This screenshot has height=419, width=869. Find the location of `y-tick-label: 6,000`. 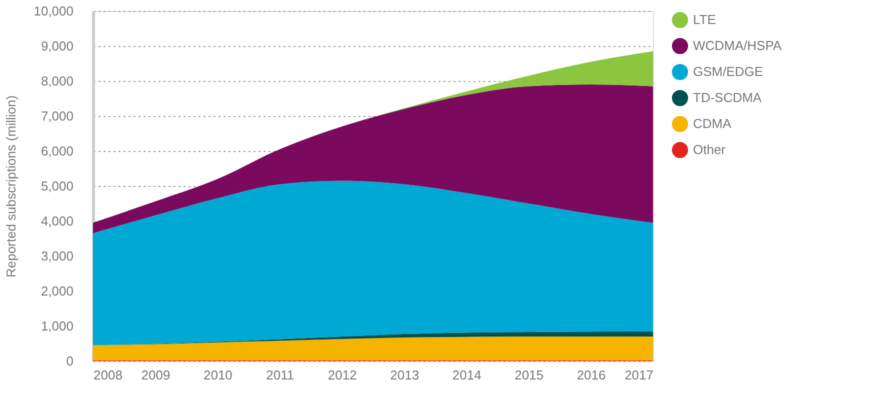

y-tick-label: 6,000 is located at coordinates (57, 151).